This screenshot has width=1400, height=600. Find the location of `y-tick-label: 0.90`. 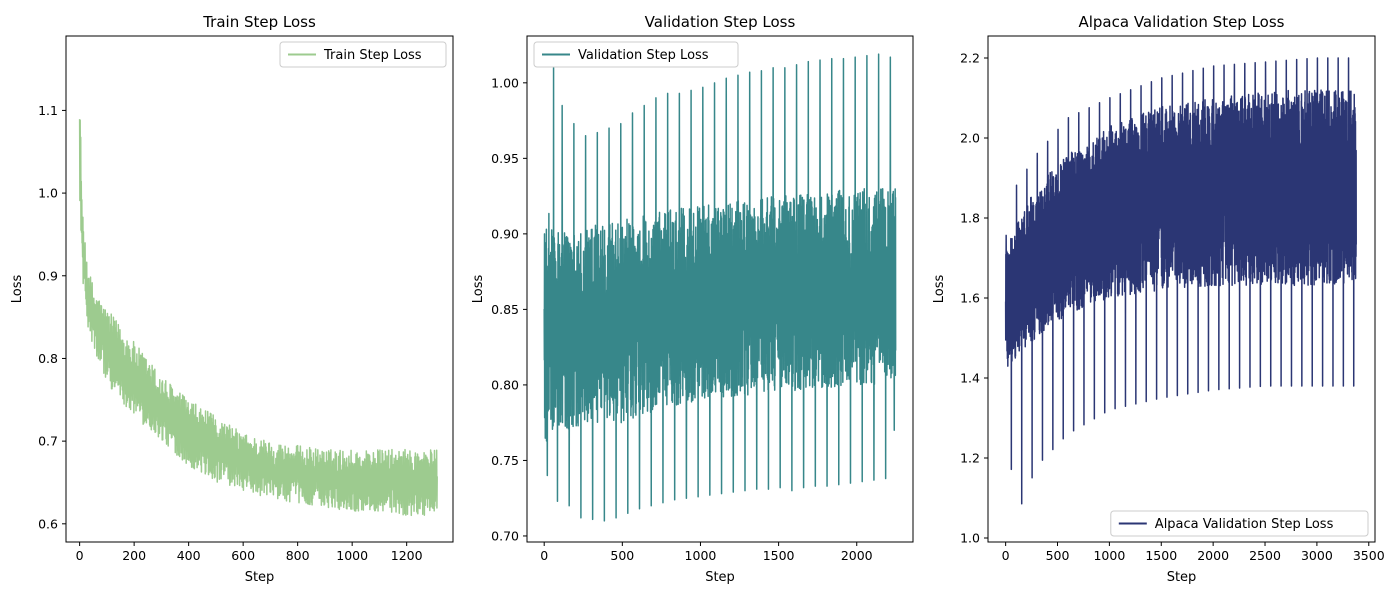

y-tick-label: 0.90 is located at coordinates (505, 233).